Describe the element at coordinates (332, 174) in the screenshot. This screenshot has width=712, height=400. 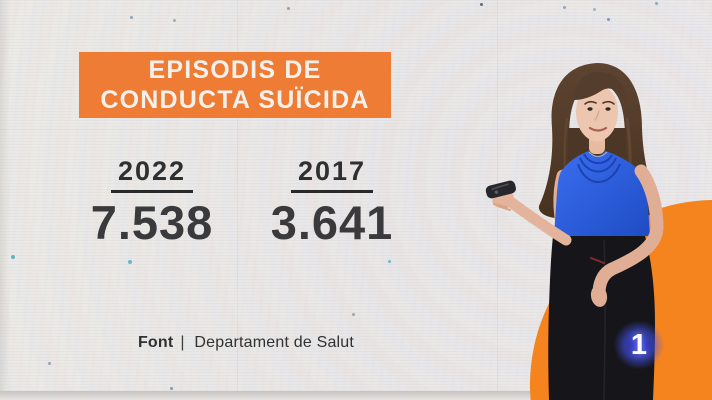
I see `stat-year-label: 2017` at that location.